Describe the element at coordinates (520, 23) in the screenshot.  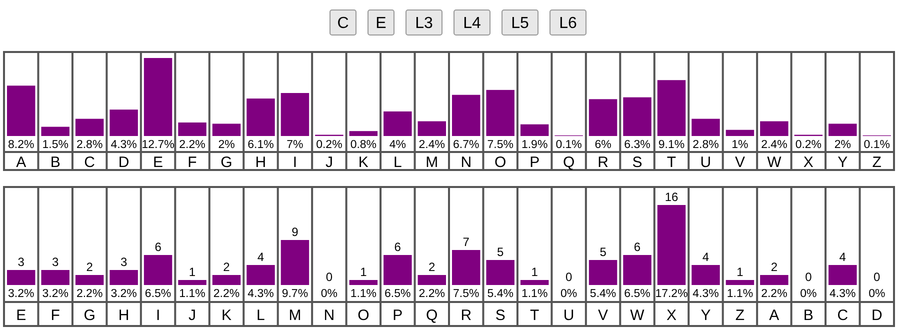
I see `button: L5` at that location.